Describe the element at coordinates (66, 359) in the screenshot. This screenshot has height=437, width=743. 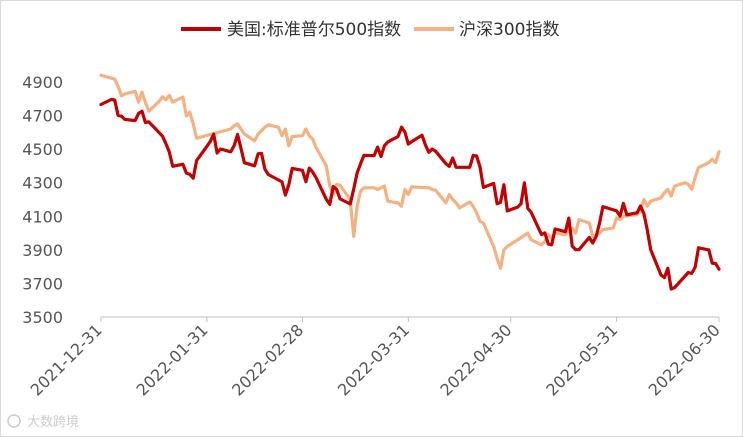
I see `x-tick-label: 2021-12-31` at that location.